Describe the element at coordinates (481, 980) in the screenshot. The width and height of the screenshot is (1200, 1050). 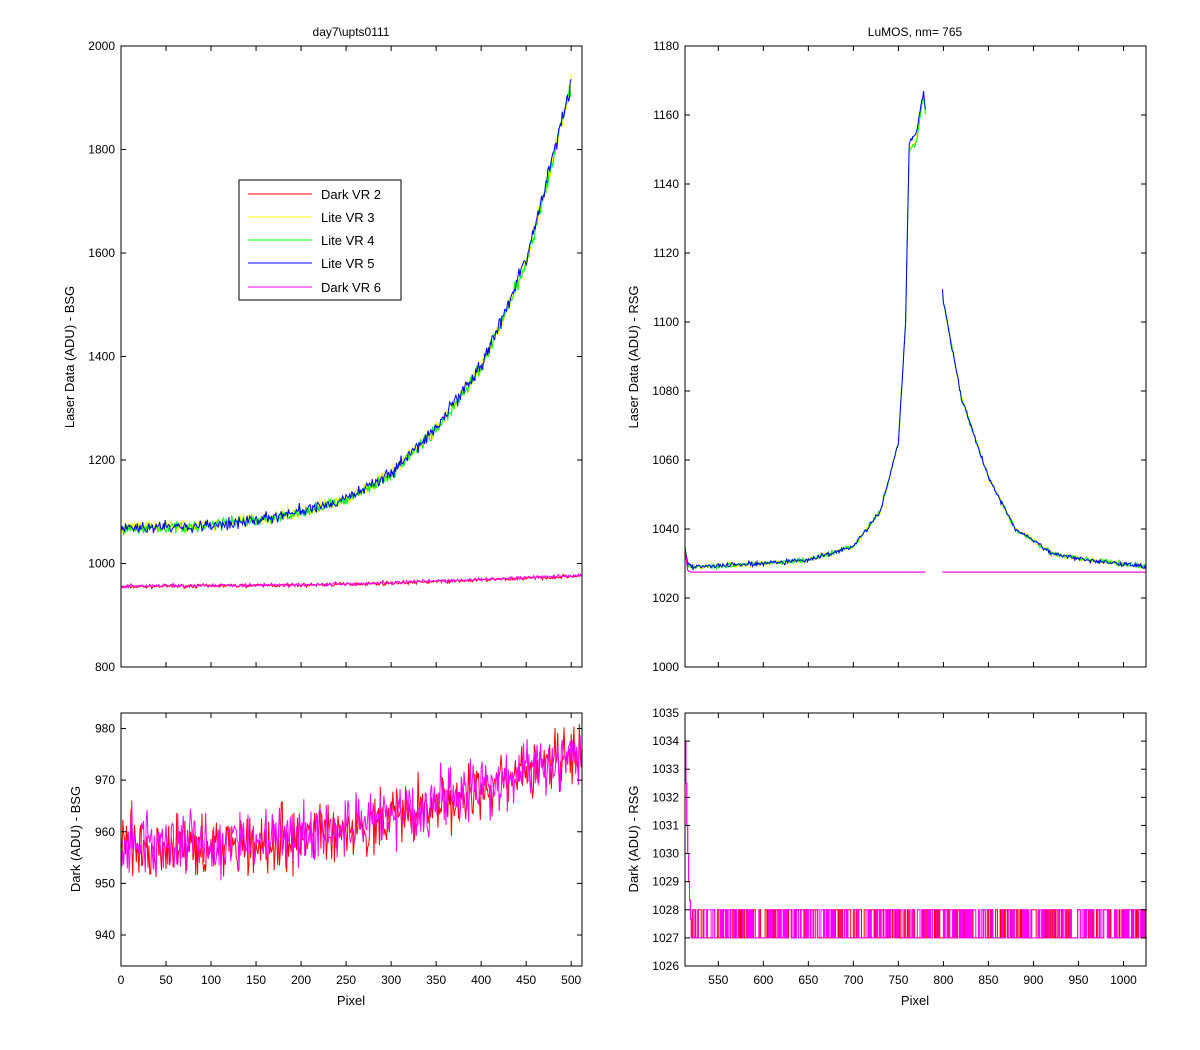
I see `x-tick-label: 400` at that location.